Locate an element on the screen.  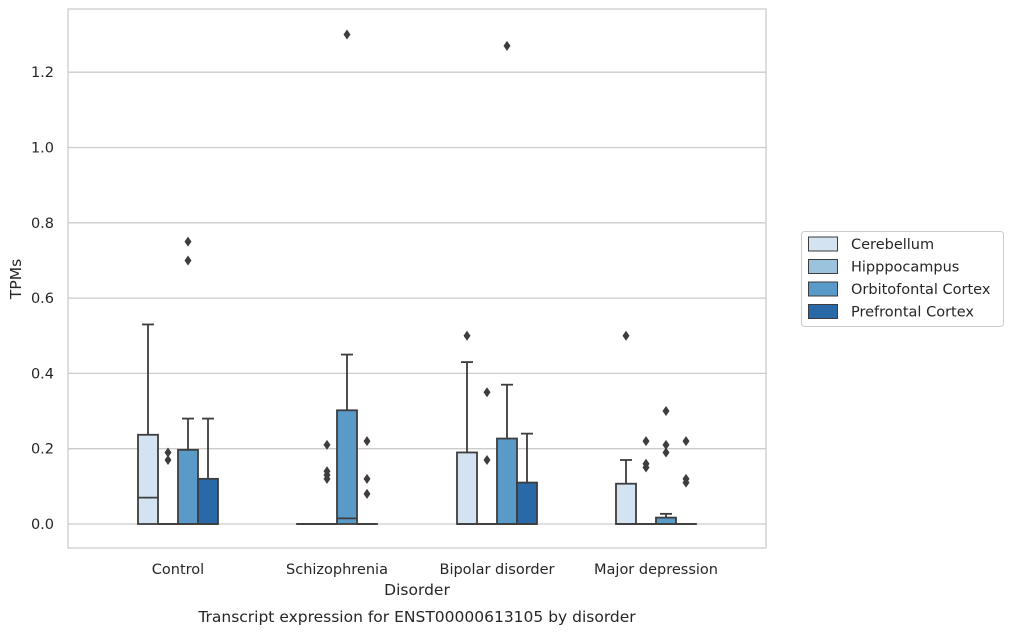
y-tick-labels: 0.0 0.2 0.4 0.6 0.8 1.0 1.2 is located at coordinates (42, 299).